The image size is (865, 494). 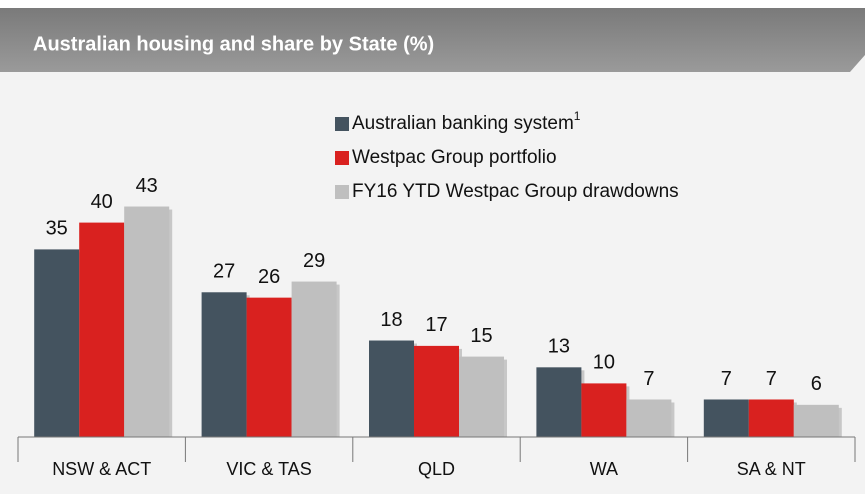 What do you see at coordinates (816, 384) in the screenshot?
I see `data-label: 6` at bounding box center [816, 384].